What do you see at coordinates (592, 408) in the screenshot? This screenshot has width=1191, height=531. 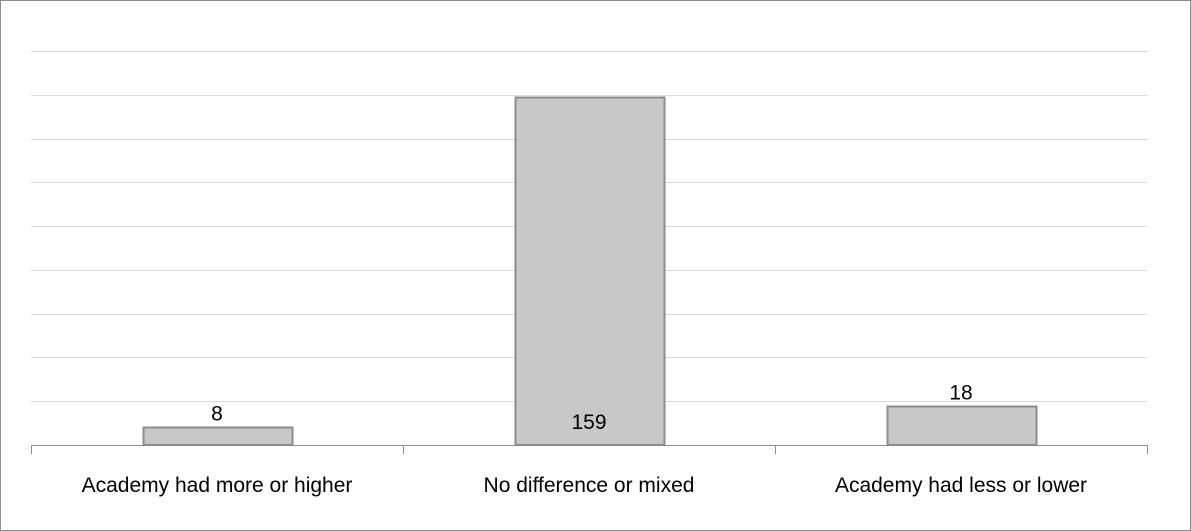 I see `data-labels: 8 159 18` at bounding box center [592, 408].